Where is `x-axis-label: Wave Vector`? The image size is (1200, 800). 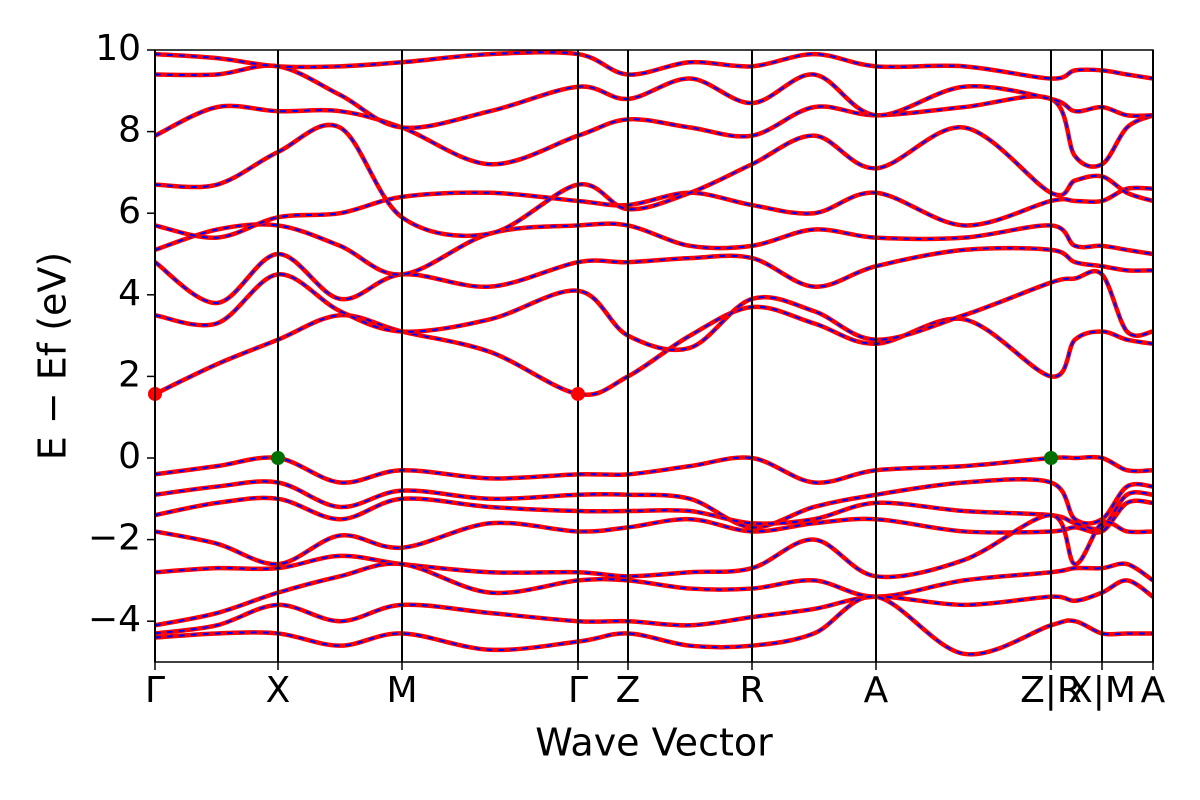 x-axis-label: Wave Vector is located at coordinates (654, 743).